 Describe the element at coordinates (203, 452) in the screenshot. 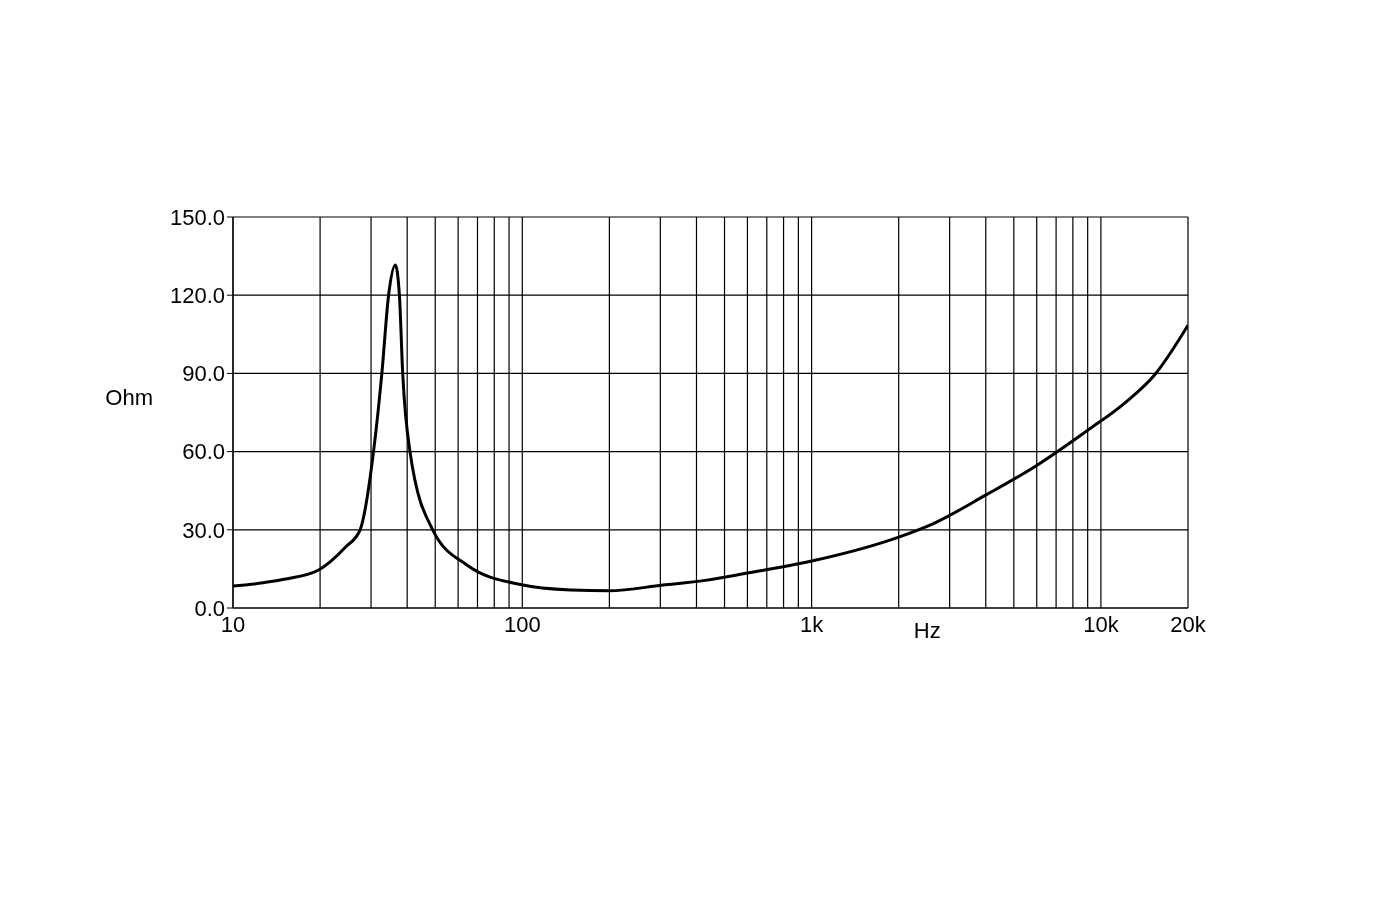

I see `y-tick-label: 60.0` at that location.